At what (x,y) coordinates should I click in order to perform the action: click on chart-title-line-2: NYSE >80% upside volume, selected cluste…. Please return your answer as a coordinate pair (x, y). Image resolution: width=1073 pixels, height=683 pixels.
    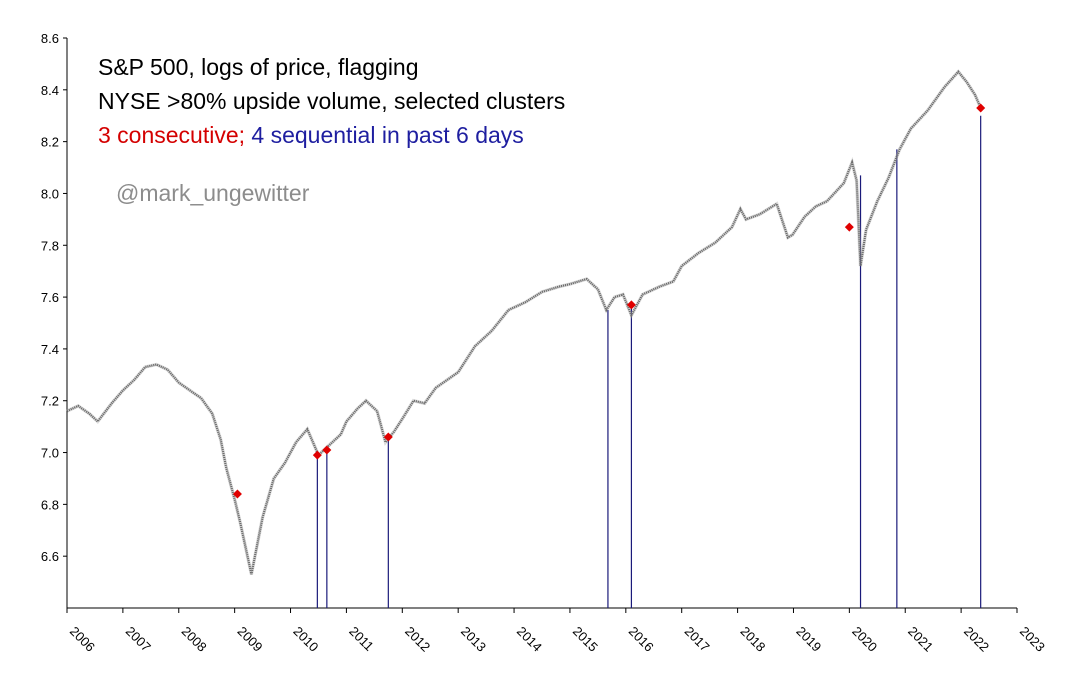
    Looking at the image, I should click on (332, 101).